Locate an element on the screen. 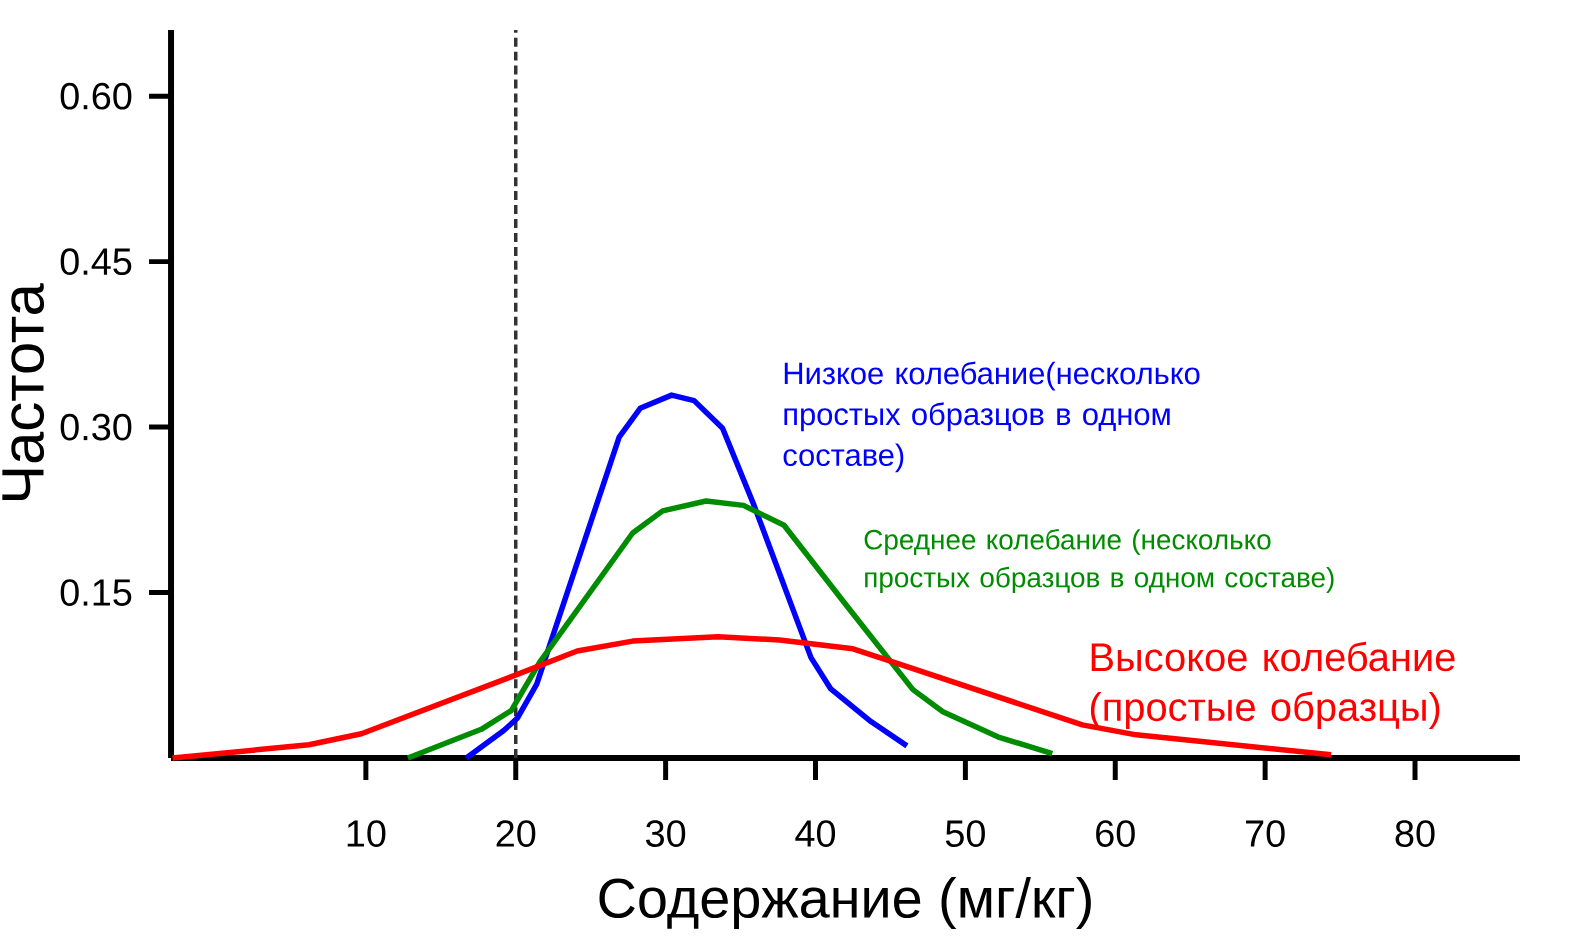  x-tick-label: 10 is located at coordinates (366, 833).